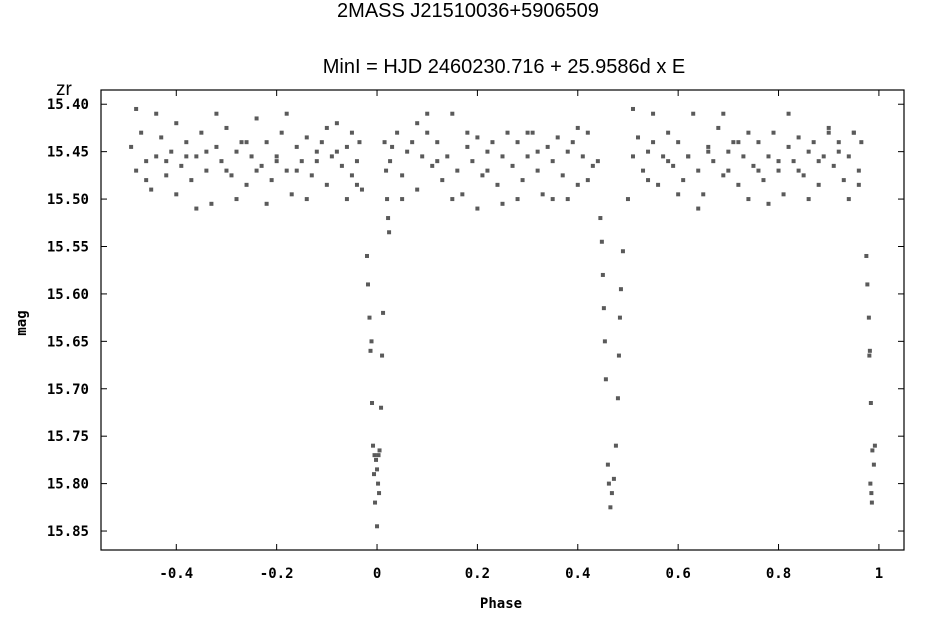 This screenshot has height=617, width=937. Describe the element at coordinates (68, 485) in the screenshot. I see `y-tick-label: 15.80` at that location.